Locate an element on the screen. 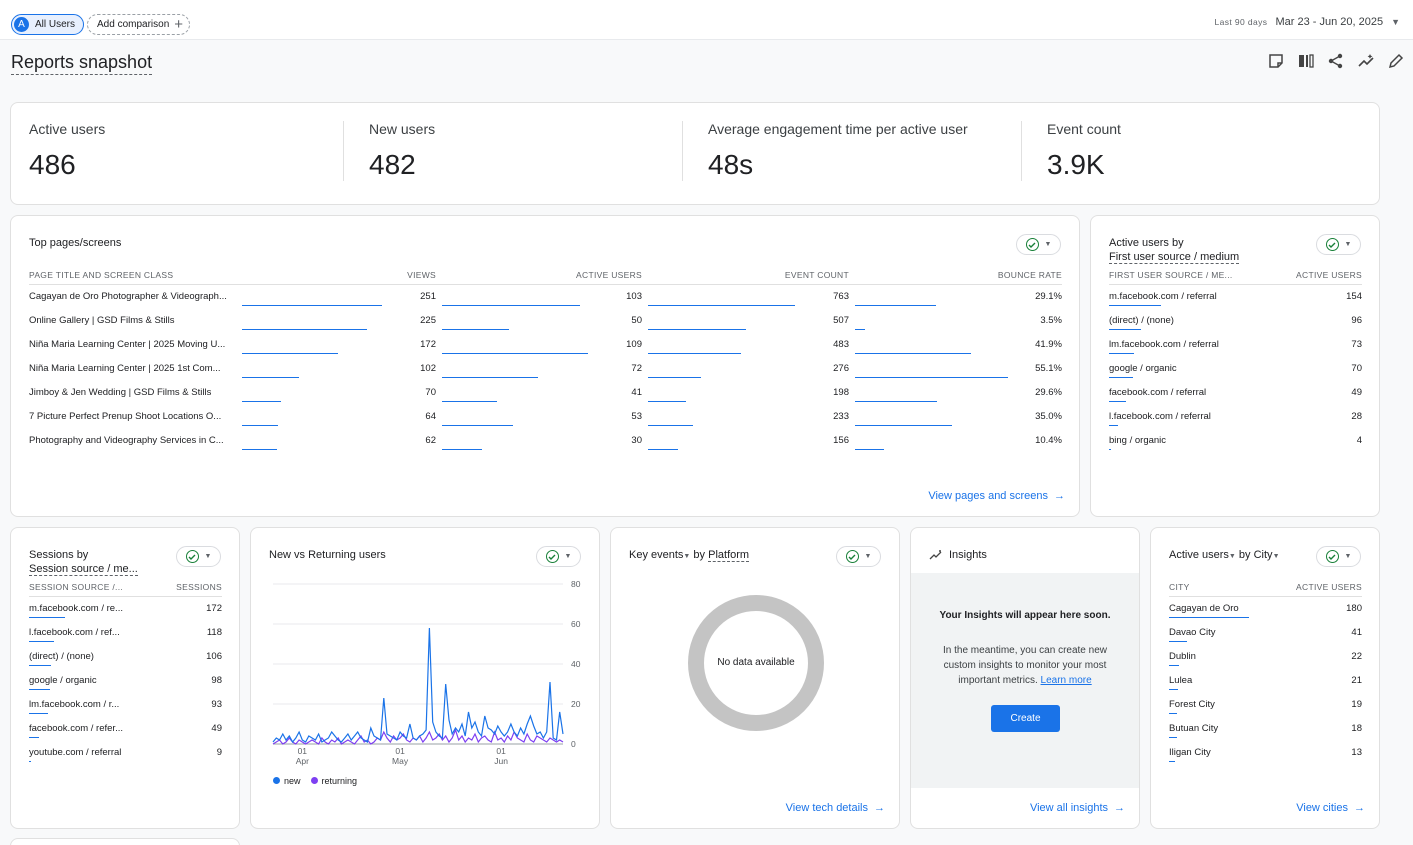  create-button: Create is located at coordinates (1025, 718).